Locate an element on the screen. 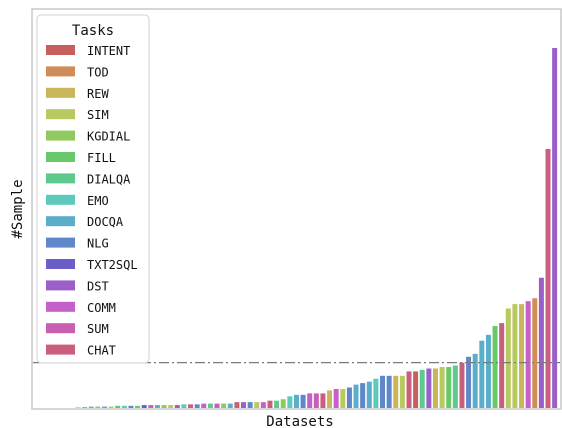 This screenshot has width=562, height=428. legend-label-dialqa: DIALQA is located at coordinates (109, 179).